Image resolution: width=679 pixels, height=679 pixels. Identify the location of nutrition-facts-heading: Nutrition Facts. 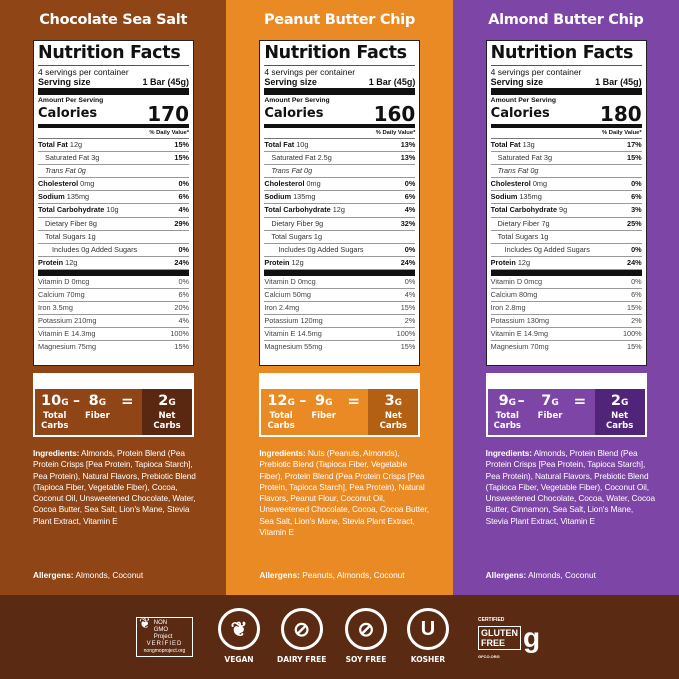
(566, 54).